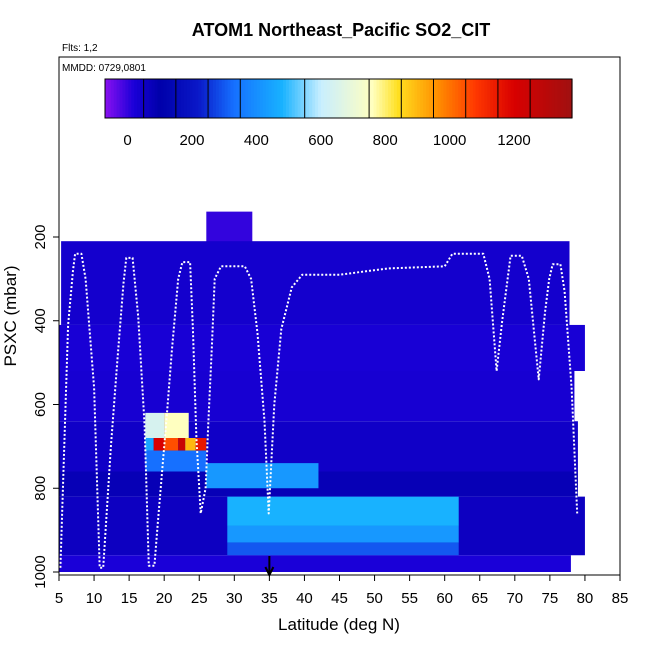  I want to click on y-axis-label: PSXC (mbar), so click(10, 315).